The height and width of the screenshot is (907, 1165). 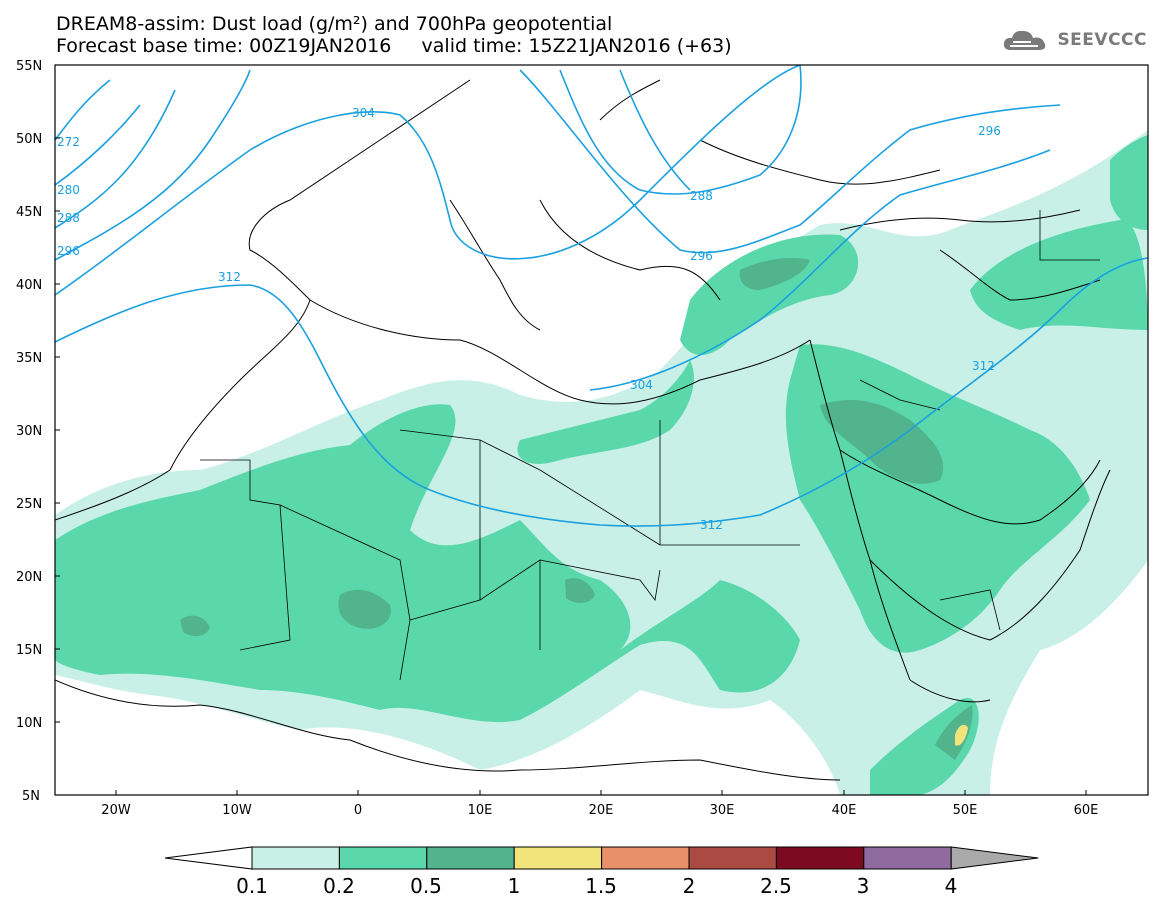 What do you see at coordinates (1086, 810) in the screenshot?
I see `lon-label: 60E` at bounding box center [1086, 810].